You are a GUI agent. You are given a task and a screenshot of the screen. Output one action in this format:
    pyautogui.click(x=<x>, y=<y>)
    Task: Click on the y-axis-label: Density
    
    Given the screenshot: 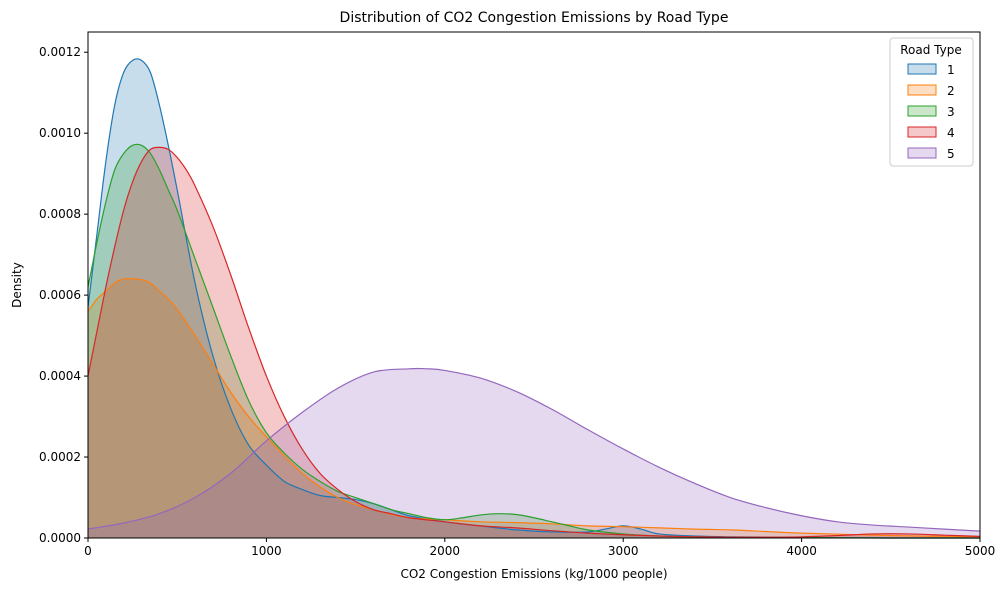 What is the action you would take?
    pyautogui.click(x=17, y=285)
    